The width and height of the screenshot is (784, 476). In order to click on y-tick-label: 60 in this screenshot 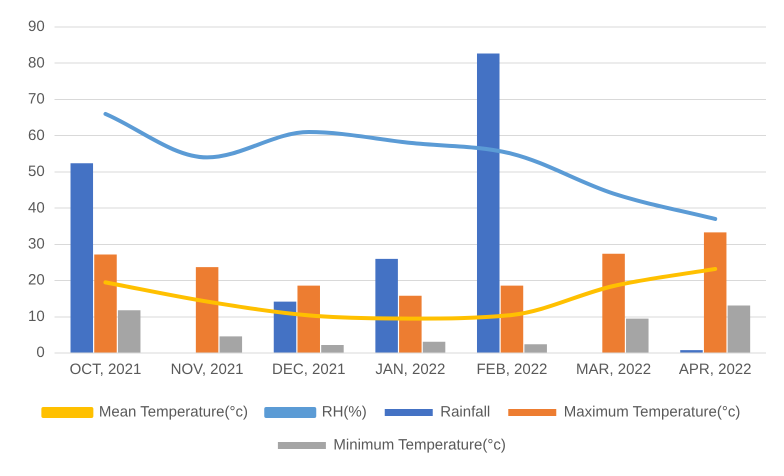, I will do `click(36, 135)`.